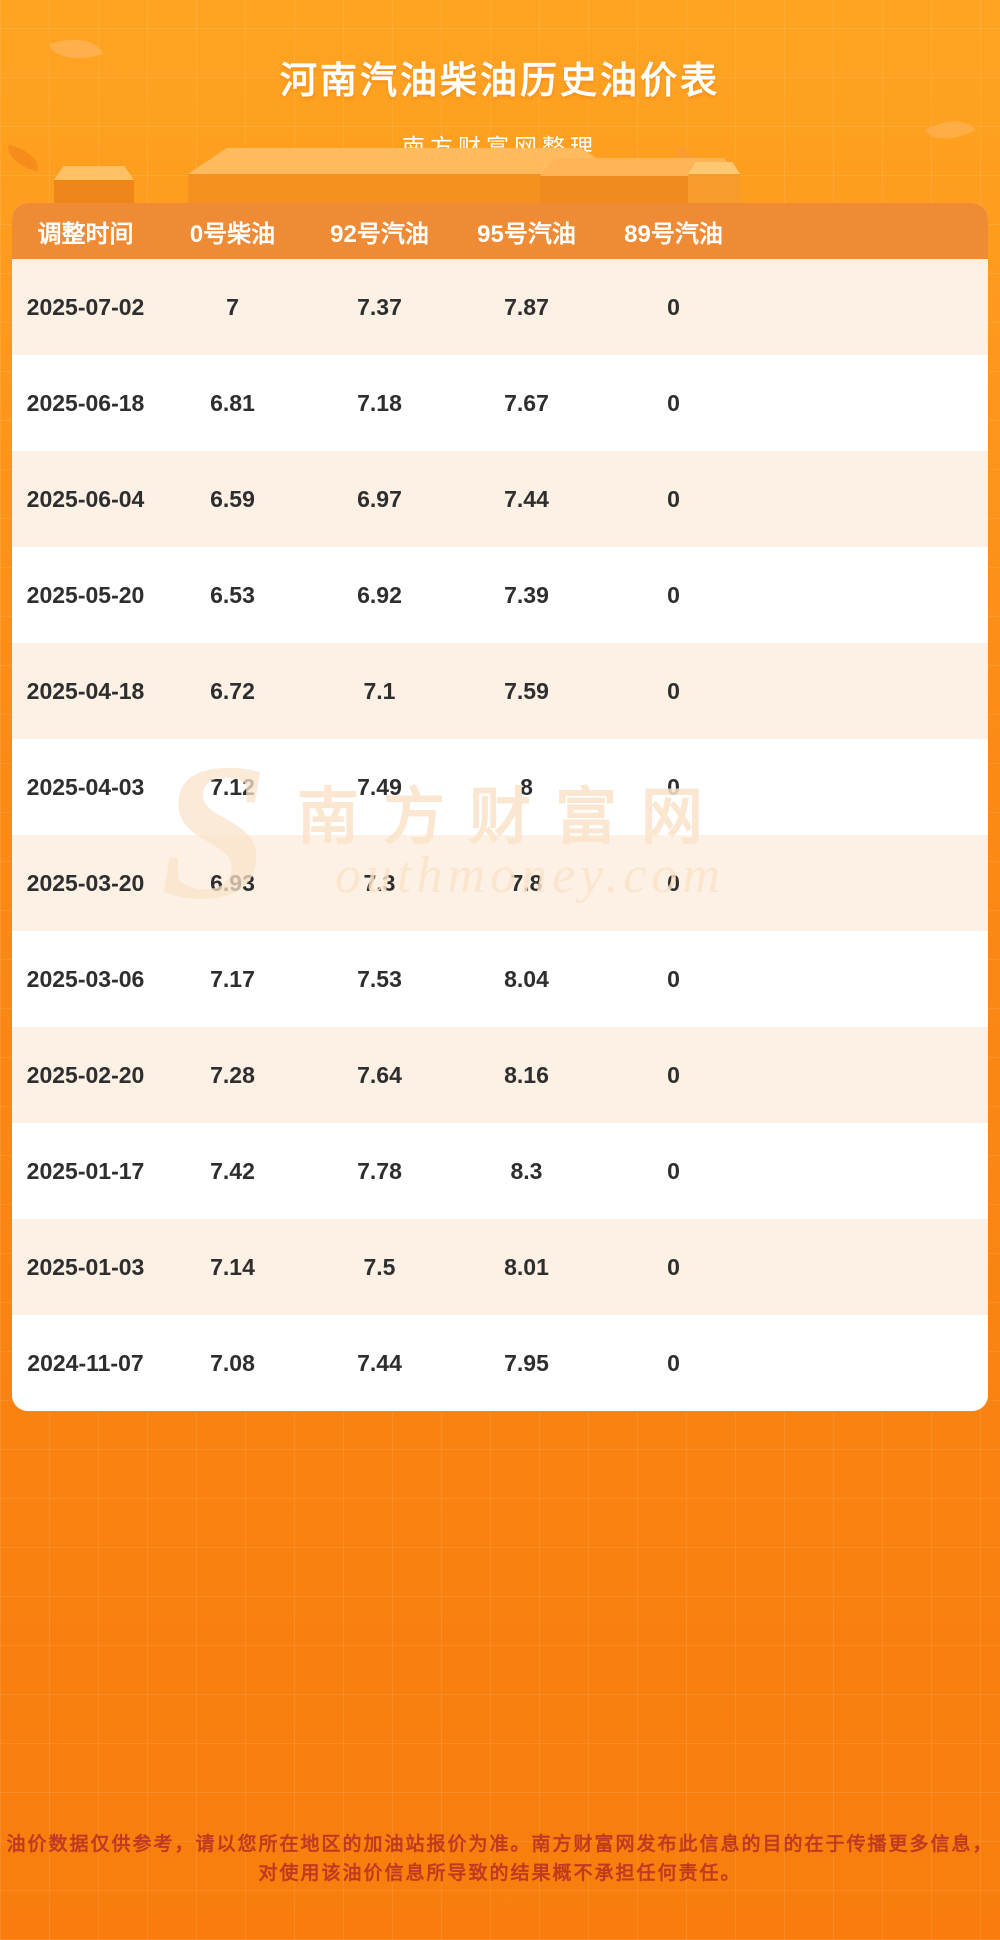 This screenshot has width=1000, height=1940. What do you see at coordinates (379, 1074) in the screenshot?
I see `price-cell: 7.64` at bounding box center [379, 1074].